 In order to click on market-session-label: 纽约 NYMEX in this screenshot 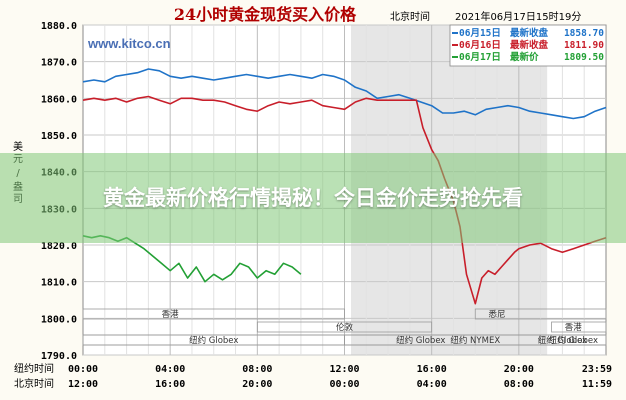, I will do `click(475, 340)`.